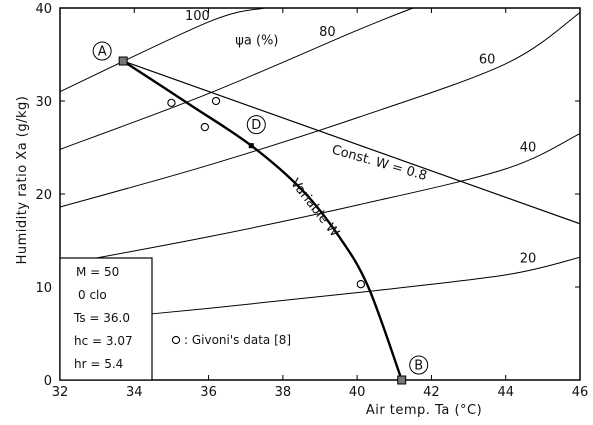 The height and width of the screenshot is (425, 593). What do you see at coordinates (97, 272) in the screenshot?
I see `legend-line-metabolic: M = 50` at bounding box center [97, 272].